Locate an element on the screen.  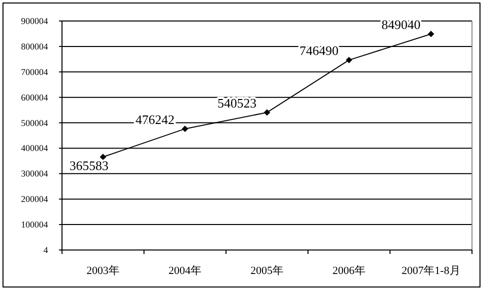
x-tick-label: 2004年 is located at coordinates (185, 271).